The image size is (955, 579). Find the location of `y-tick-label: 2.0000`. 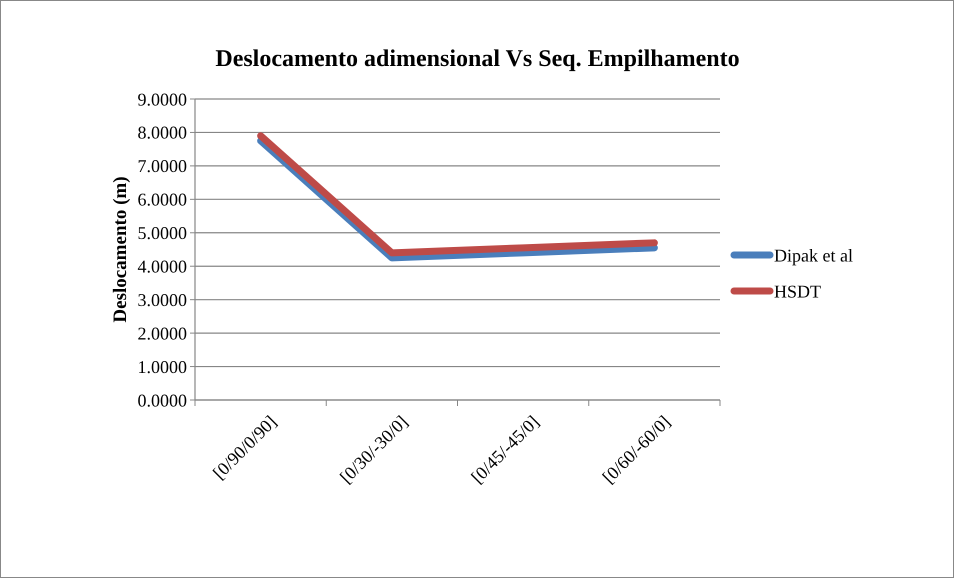

y-tick-label: 2.0000 is located at coordinates (162, 333).